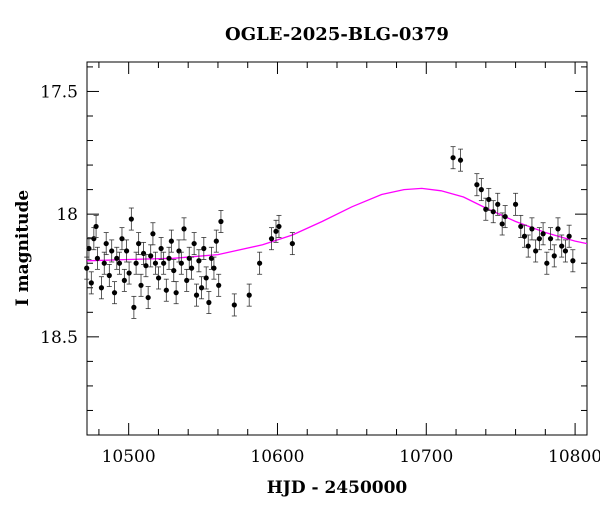 The width and height of the screenshot is (600, 512). I want to click on y-tick-labels: 17.5 18 18.5, so click(59, 214).